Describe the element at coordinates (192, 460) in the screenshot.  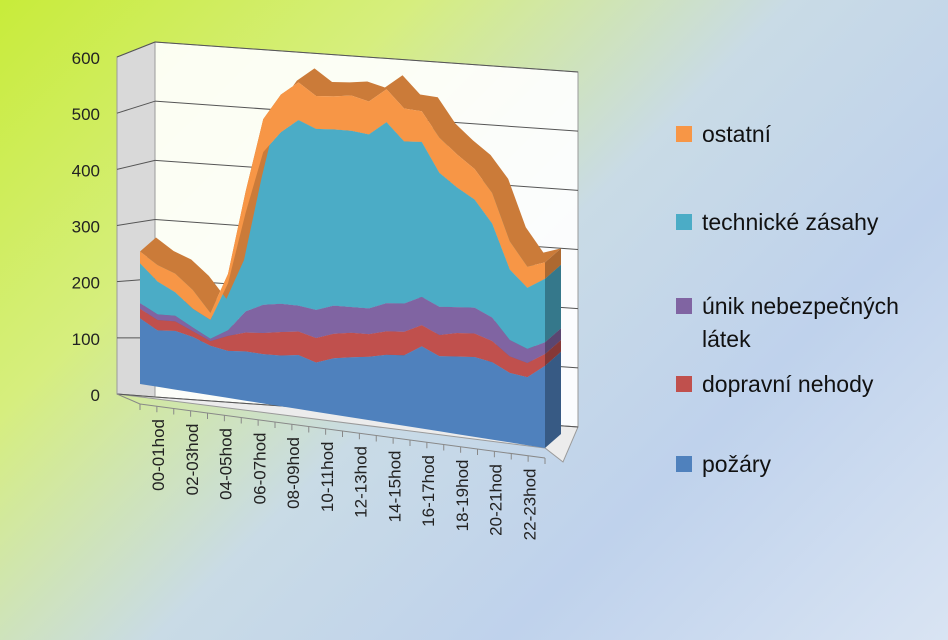
I see `x-tick-label: 02-03hod` at that location.